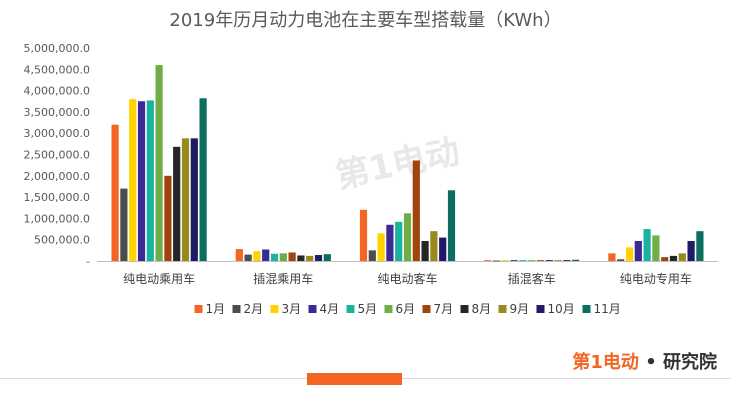  Describe the element at coordinates (407, 278) in the screenshot. I see `x-tick-label: 纯电动客车` at that location.